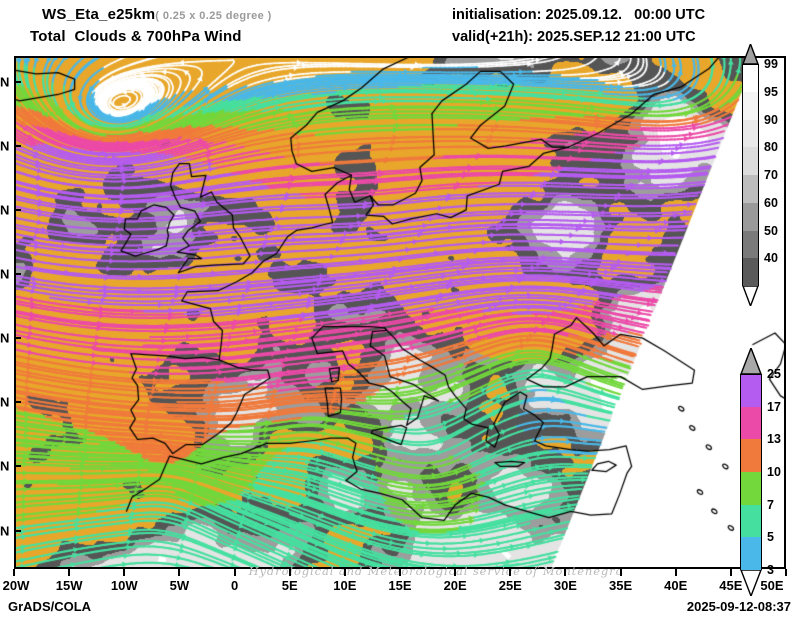 The height and width of the screenshot is (618, 800). I want to click on colorbar-label-3: 3, so click(770, 570).